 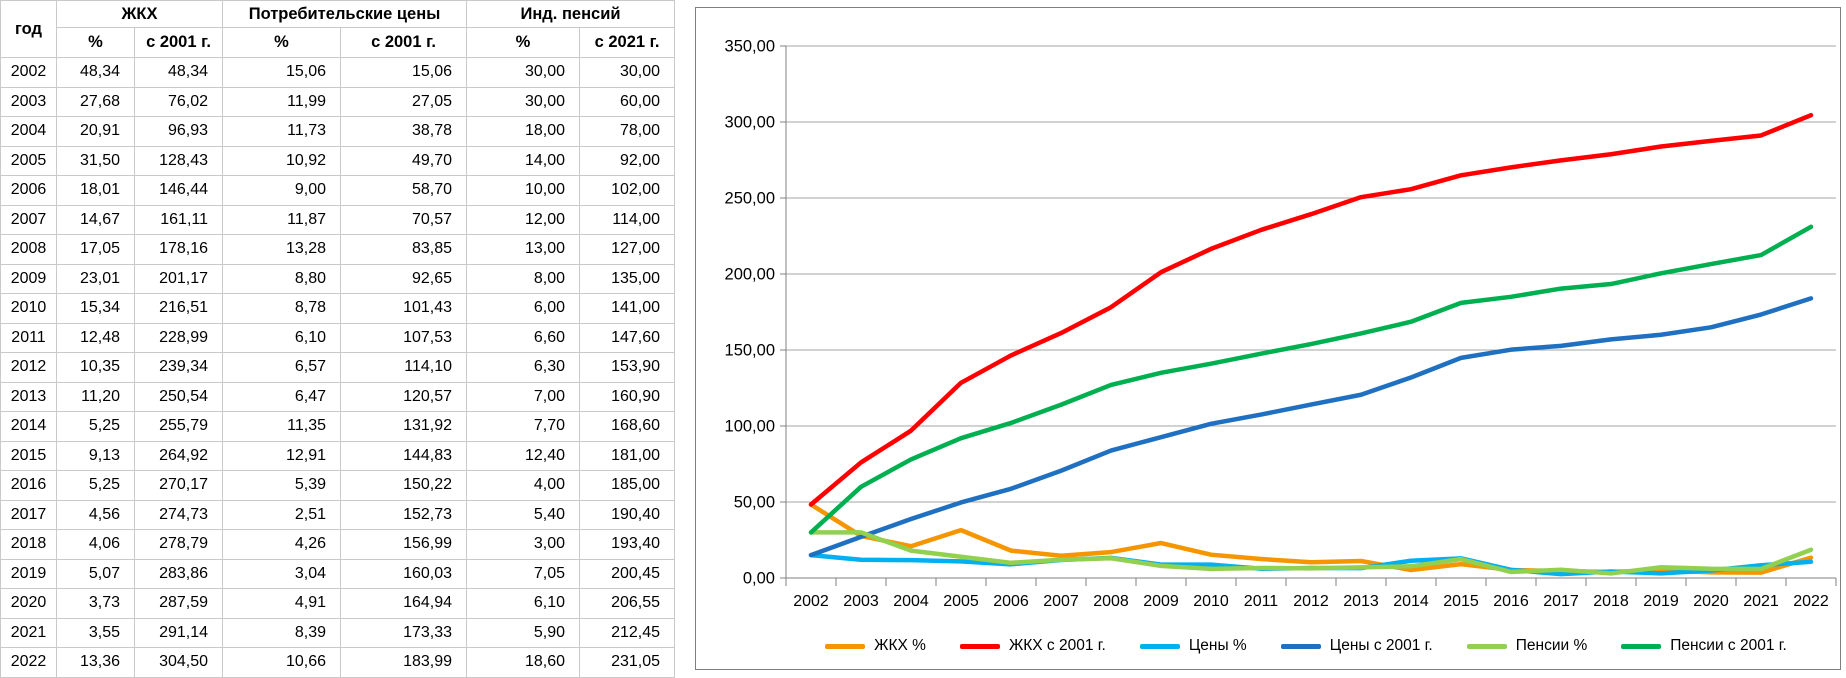 What do you see at coordinates (281, 603) in the screenshot?
I see `value-cell: 4,91` at bounding box center [281, 603].